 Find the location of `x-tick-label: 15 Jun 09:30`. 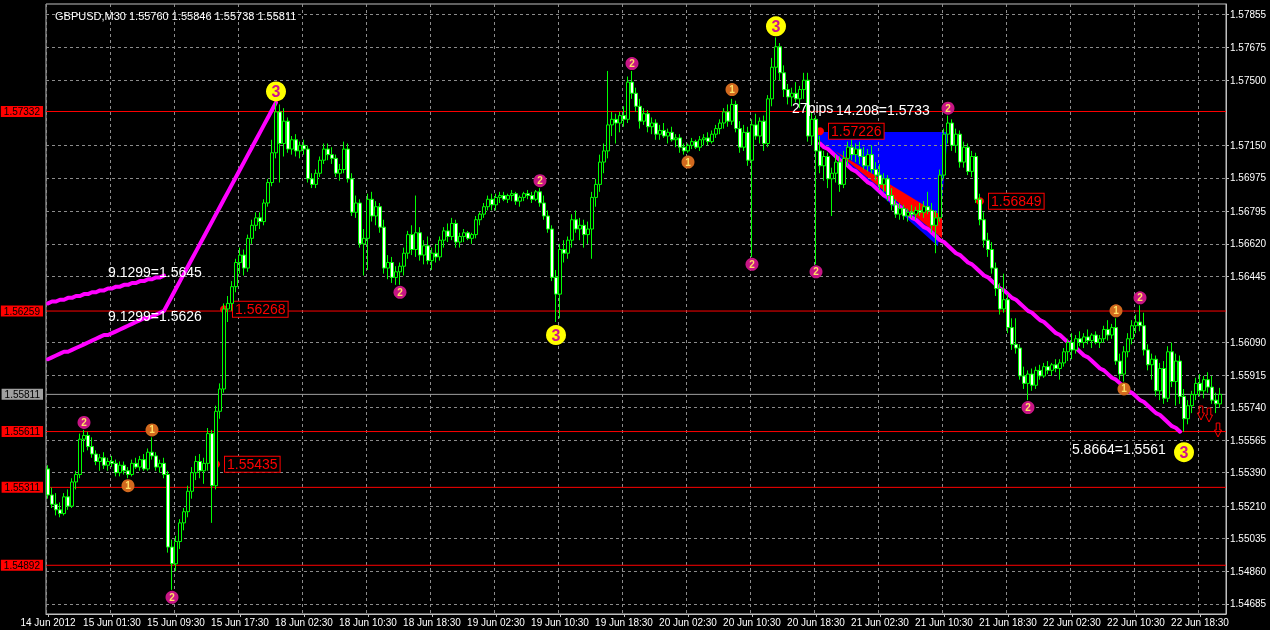

x-tick-label: 15 Jun 09:30 is located at coordinates (176, 622).